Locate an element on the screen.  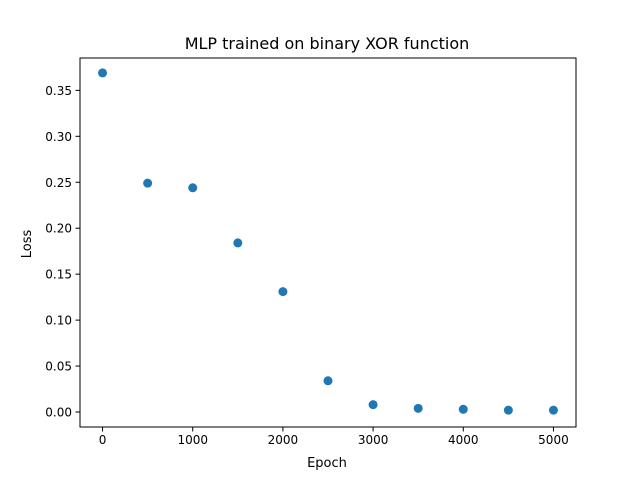
y-axis-label: Loss is located at coordinates (27, 244).